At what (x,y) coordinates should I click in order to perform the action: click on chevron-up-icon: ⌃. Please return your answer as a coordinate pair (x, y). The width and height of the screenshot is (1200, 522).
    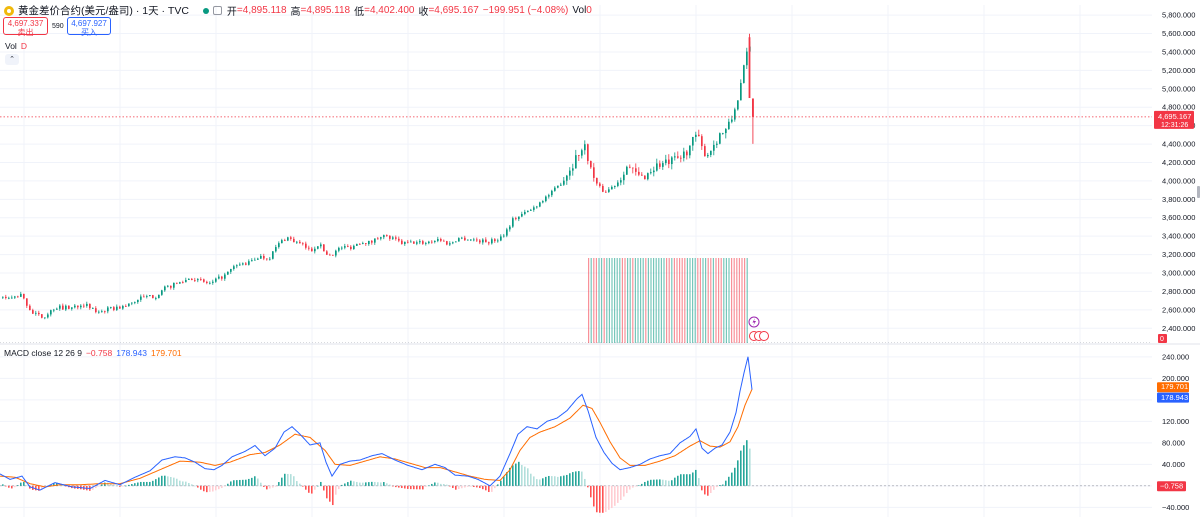
    Looking at the image, I should click on (12, 59).